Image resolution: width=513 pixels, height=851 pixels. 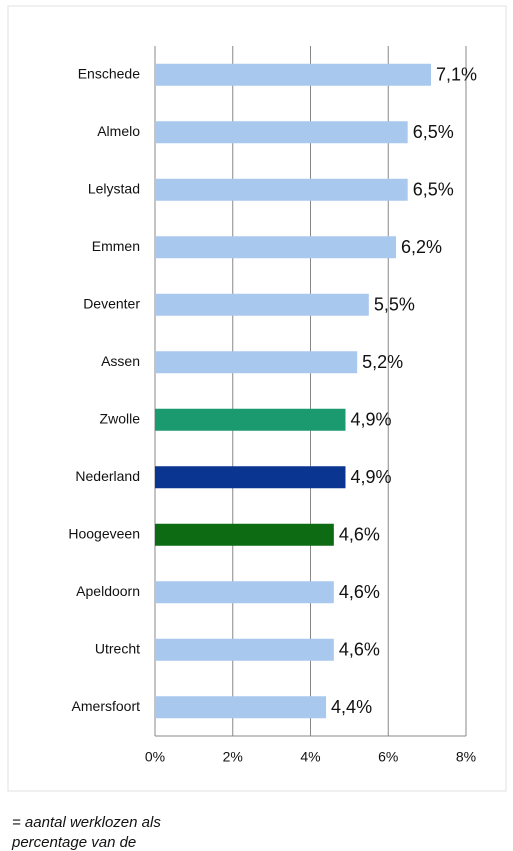 What do you see at coordinates (106, 706) in the screenshot?
I see `y-tick-label: Amersfoort` at bounding box center [106, 706].